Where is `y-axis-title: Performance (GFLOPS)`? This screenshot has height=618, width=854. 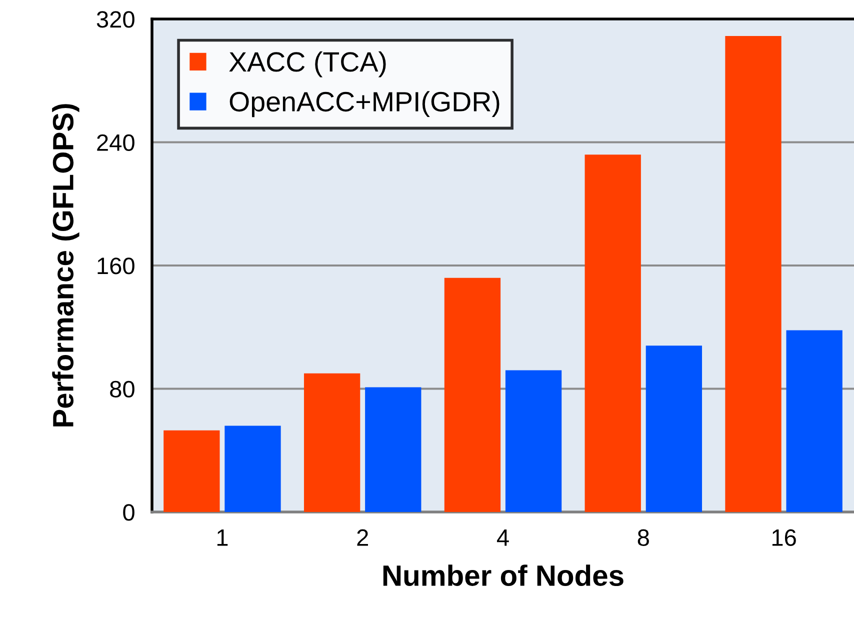
y-axis-title: Performance (GFLOPS) is located at coordinates (66, 265).